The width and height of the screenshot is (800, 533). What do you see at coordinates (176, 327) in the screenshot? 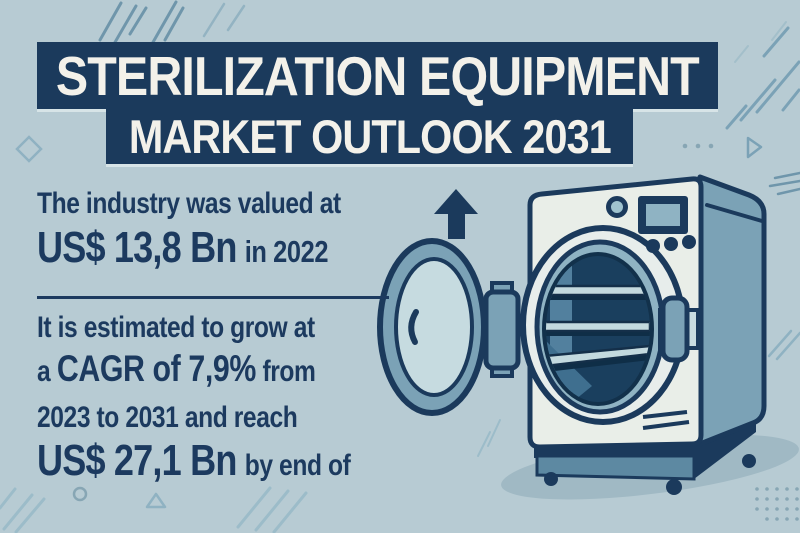
I see `growth-line1: It is estimated to grow at` at bounding box center [176, 327].